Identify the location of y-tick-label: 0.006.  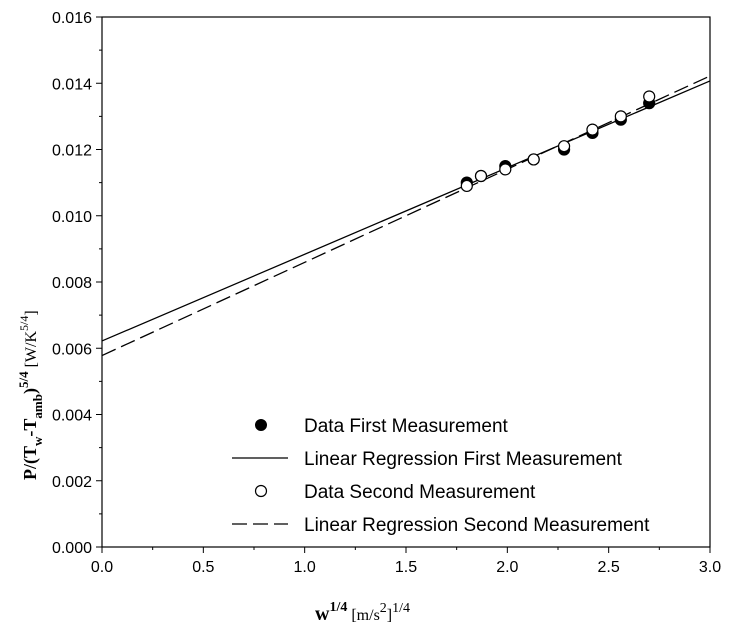
(72, 349).